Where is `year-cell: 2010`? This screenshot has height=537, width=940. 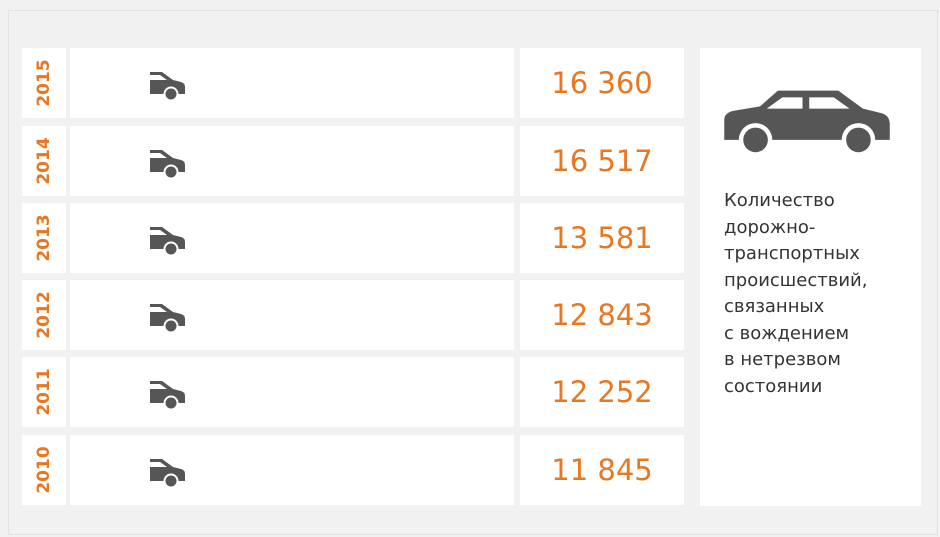
year-cell: 2010 is located at coordinates (44, 470).